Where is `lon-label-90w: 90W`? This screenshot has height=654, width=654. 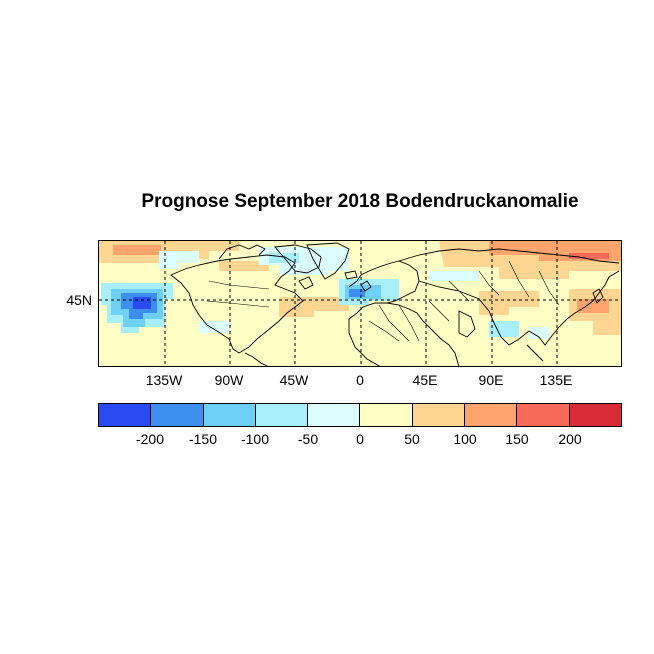
lon-label-90w: 90W is located at coordinates (229, 380).